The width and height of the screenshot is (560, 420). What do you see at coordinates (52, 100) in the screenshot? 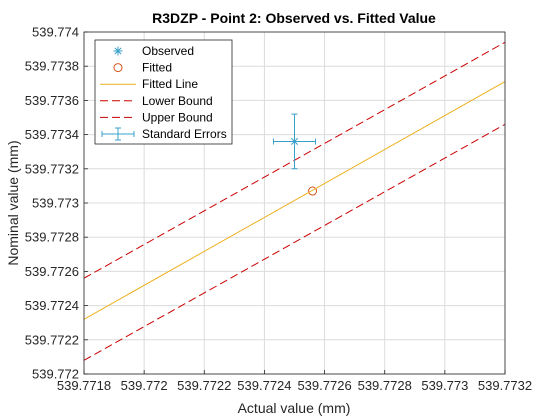
I see `y-tick-label: 539.7736` at bounding box center [52, 100].